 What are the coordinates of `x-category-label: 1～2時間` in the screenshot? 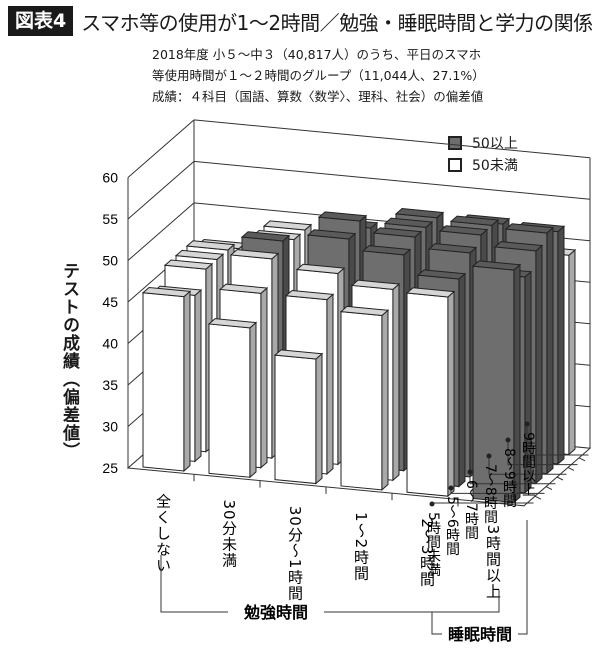 It's located at (361, 546).